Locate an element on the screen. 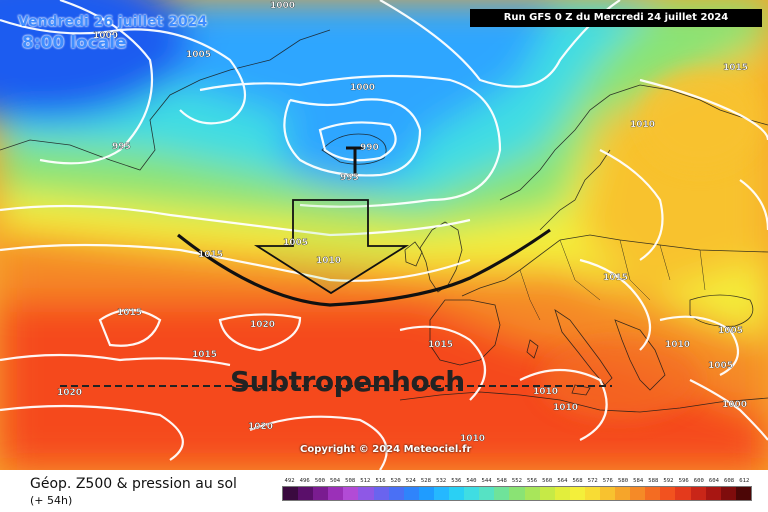  legend-tick-label: 532 is located at coordinates (441, 481).